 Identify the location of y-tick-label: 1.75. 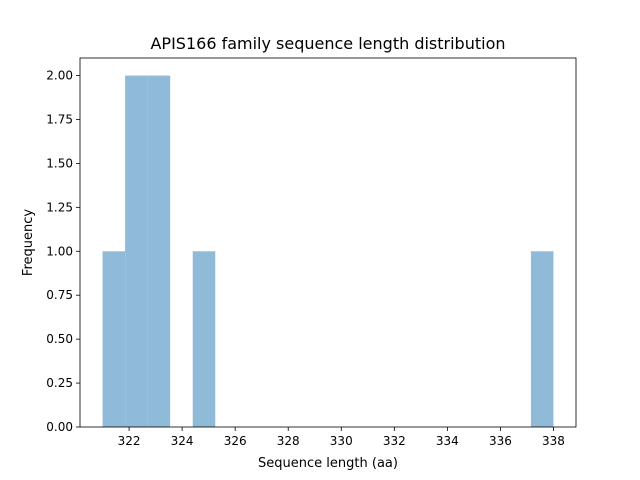
(59, 120).